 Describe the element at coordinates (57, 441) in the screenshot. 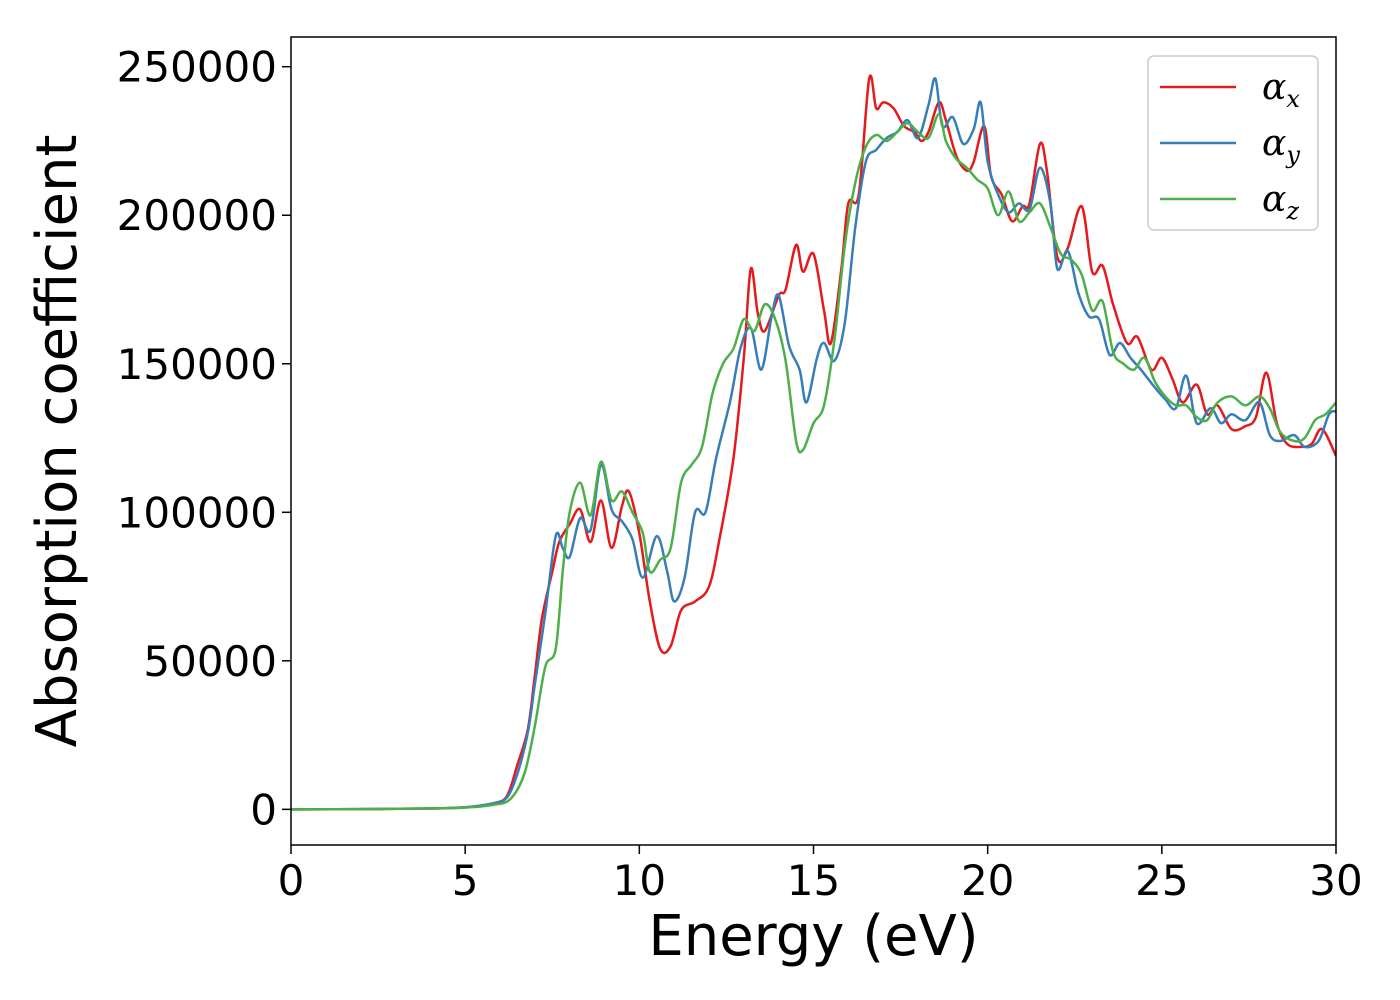

I see `y-axis-title: Absorption coefficient` at that location.